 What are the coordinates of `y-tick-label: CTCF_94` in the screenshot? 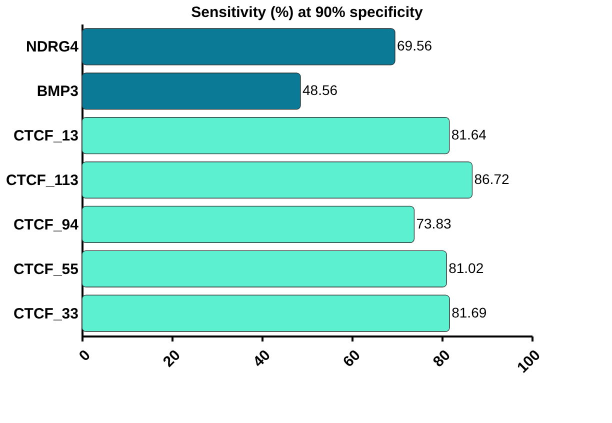 It's located at (46, 225).